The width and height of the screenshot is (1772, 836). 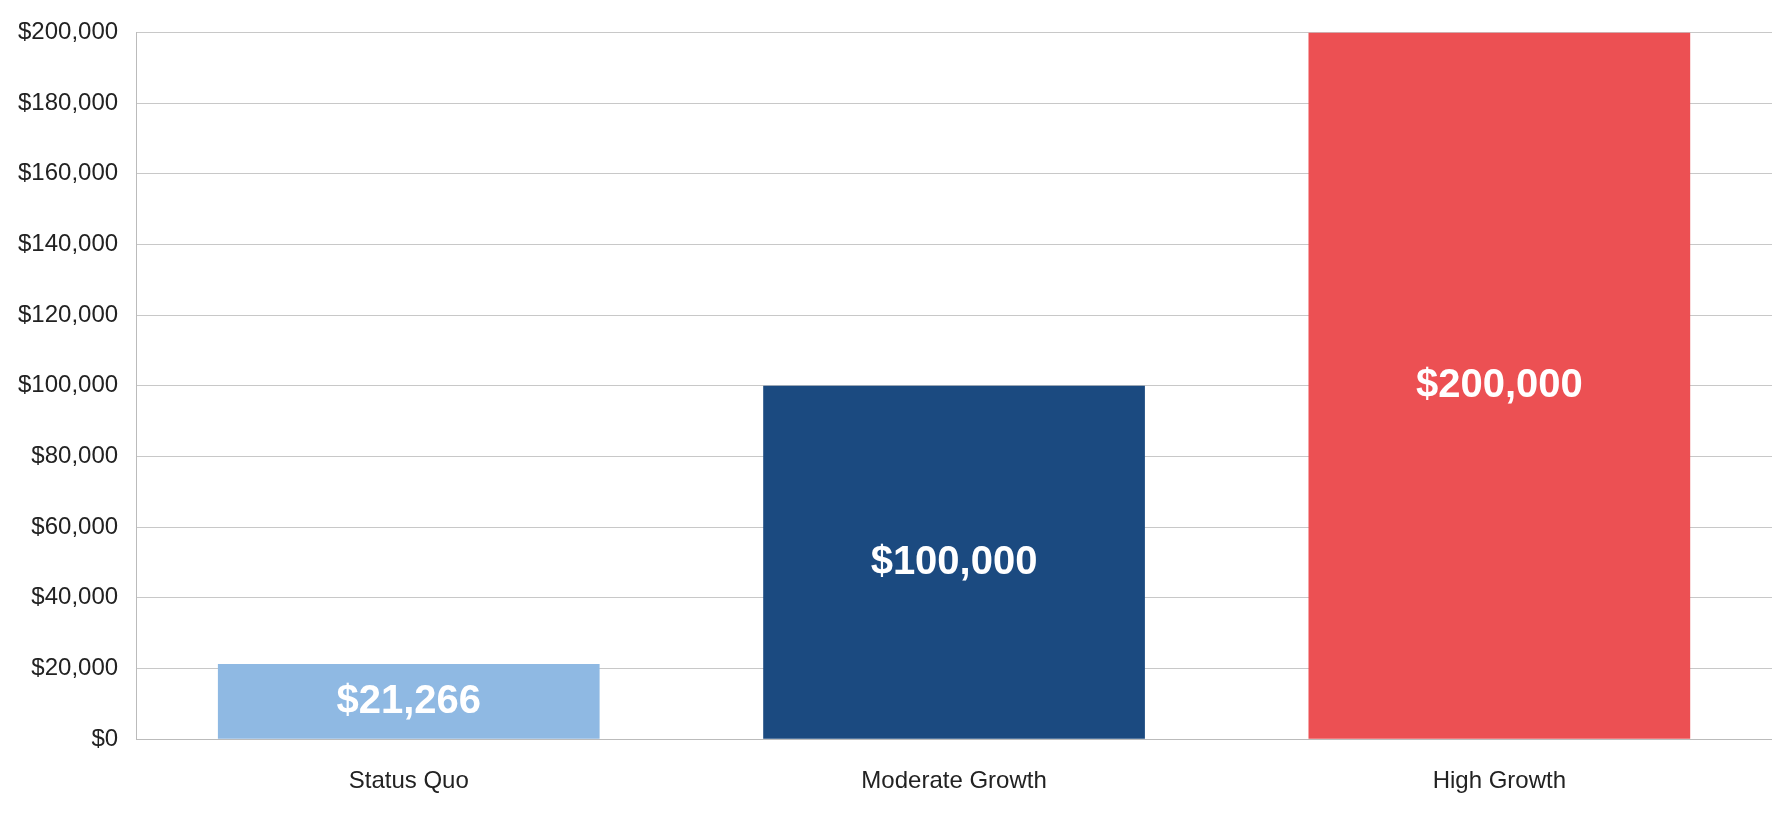 I want to click on x-tick-label: High Growth, so click(x=1499, y=780).